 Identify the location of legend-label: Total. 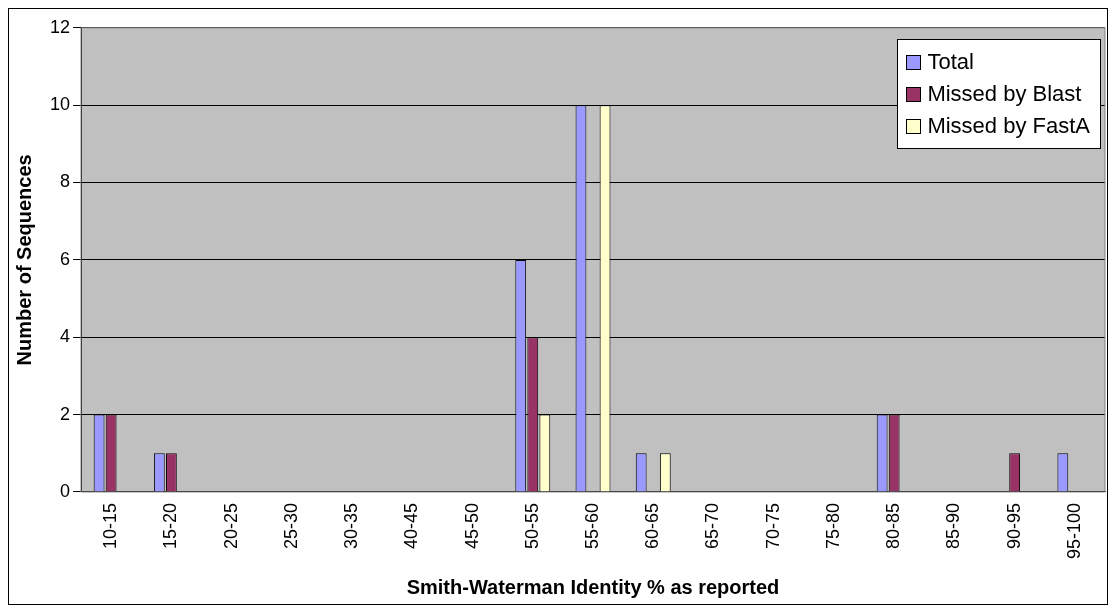
(950, 62).